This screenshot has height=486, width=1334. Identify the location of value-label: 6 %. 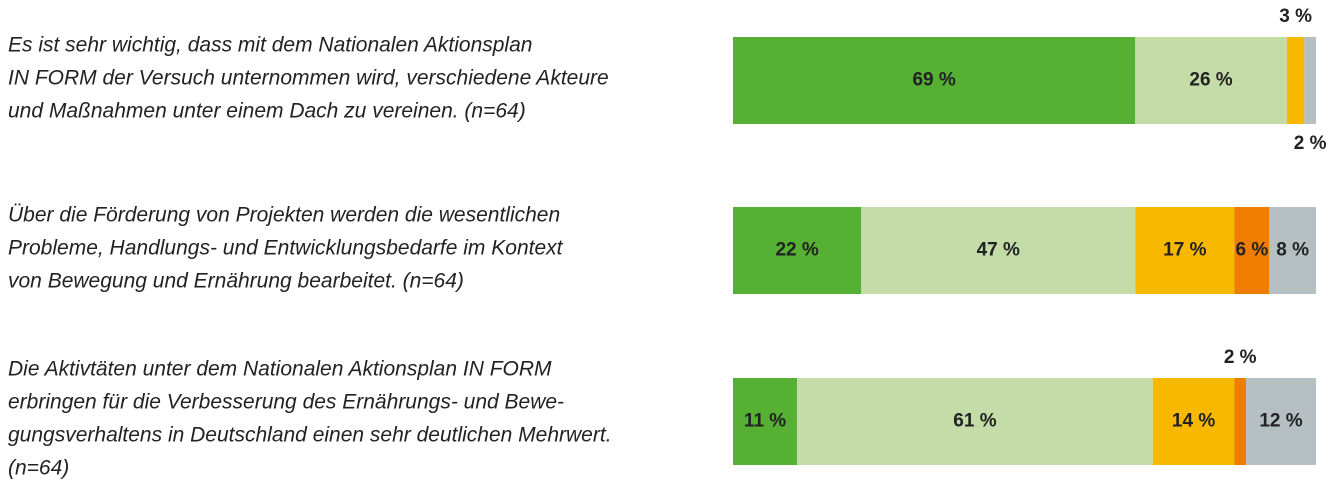
(1251, 250).